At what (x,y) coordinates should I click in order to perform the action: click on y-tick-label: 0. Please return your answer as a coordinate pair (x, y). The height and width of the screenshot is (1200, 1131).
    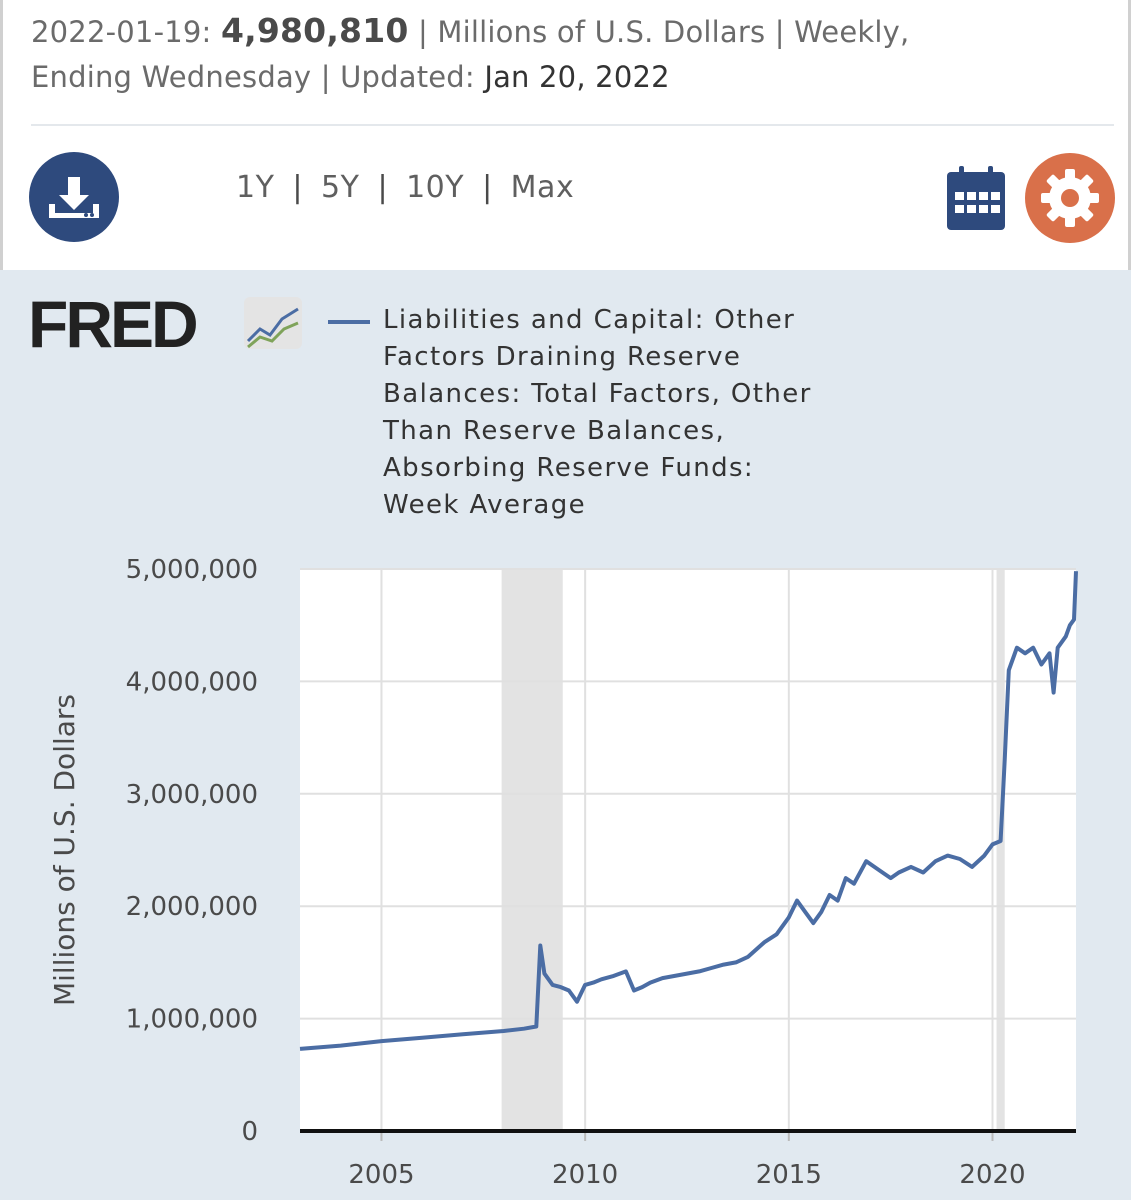
    Looking at the image, I should click on (249, 1132).